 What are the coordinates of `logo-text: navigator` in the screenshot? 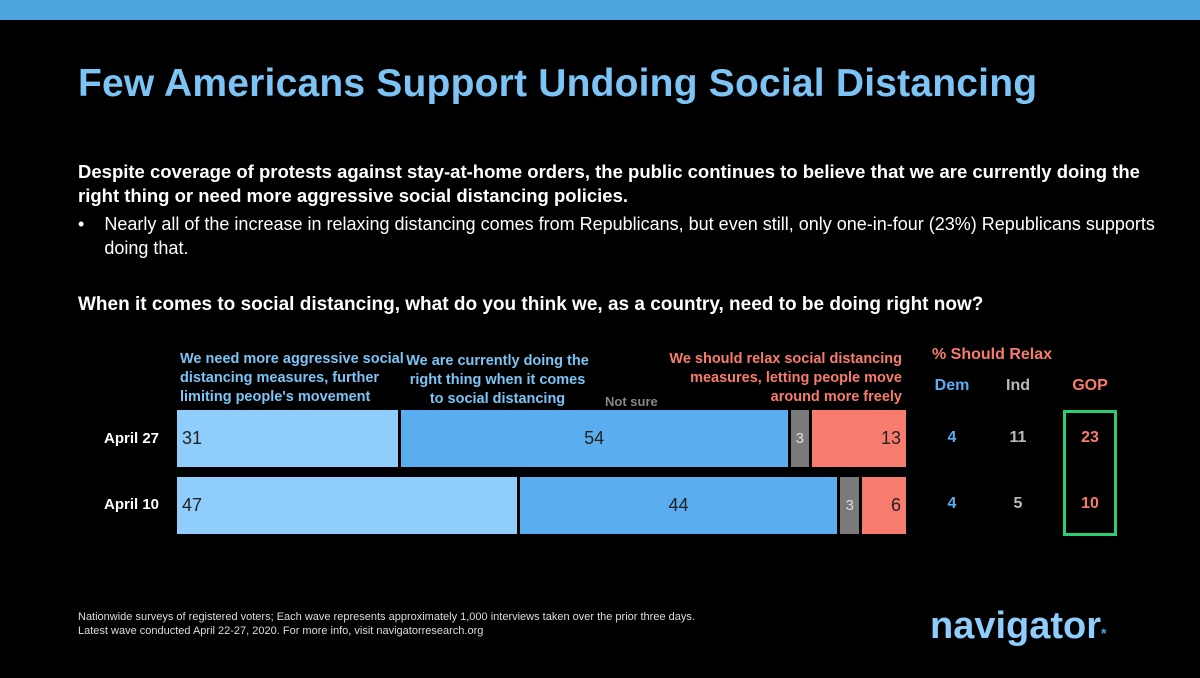 It's located at (1016, 626).